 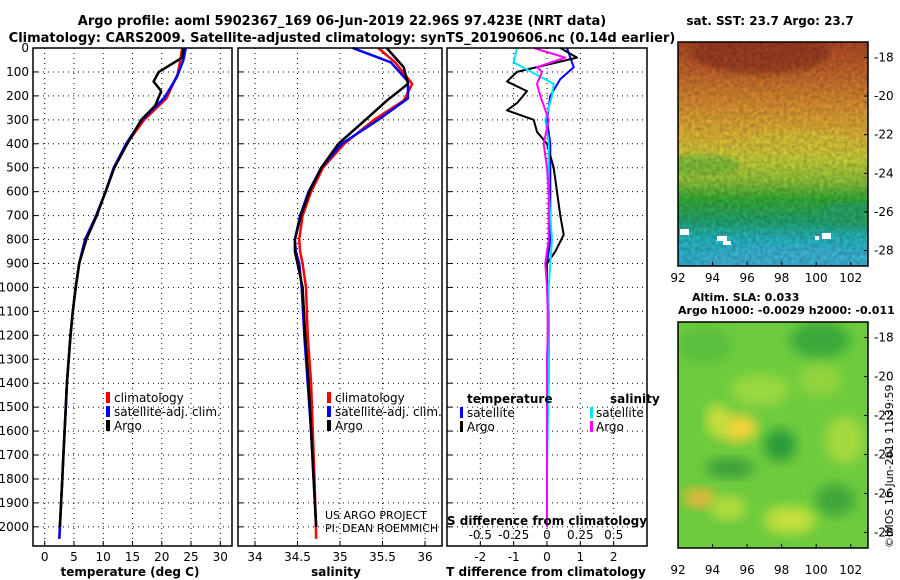 I want to click on legend-swatch-t-satellite, so click(x=461, y=412).